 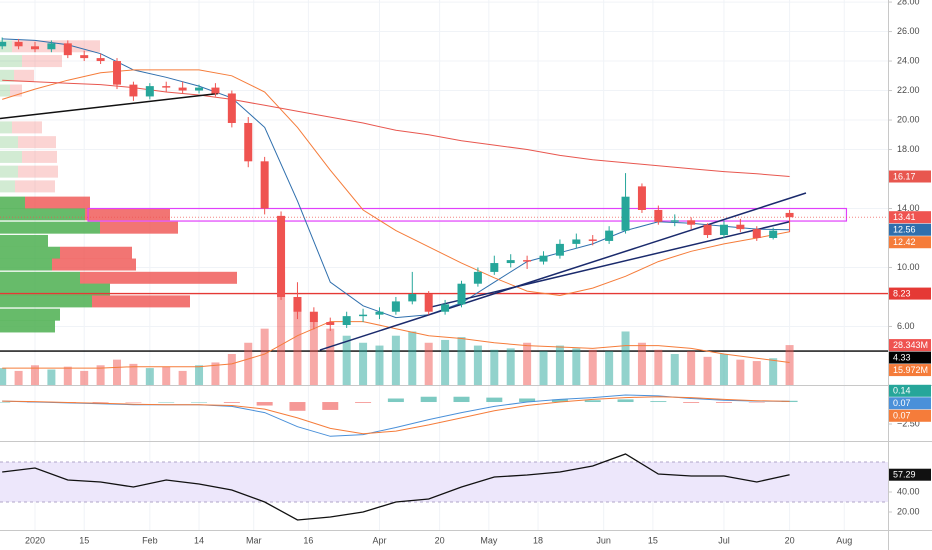 I want to click on x-tick-label: 15, so click(x=84, y=540).